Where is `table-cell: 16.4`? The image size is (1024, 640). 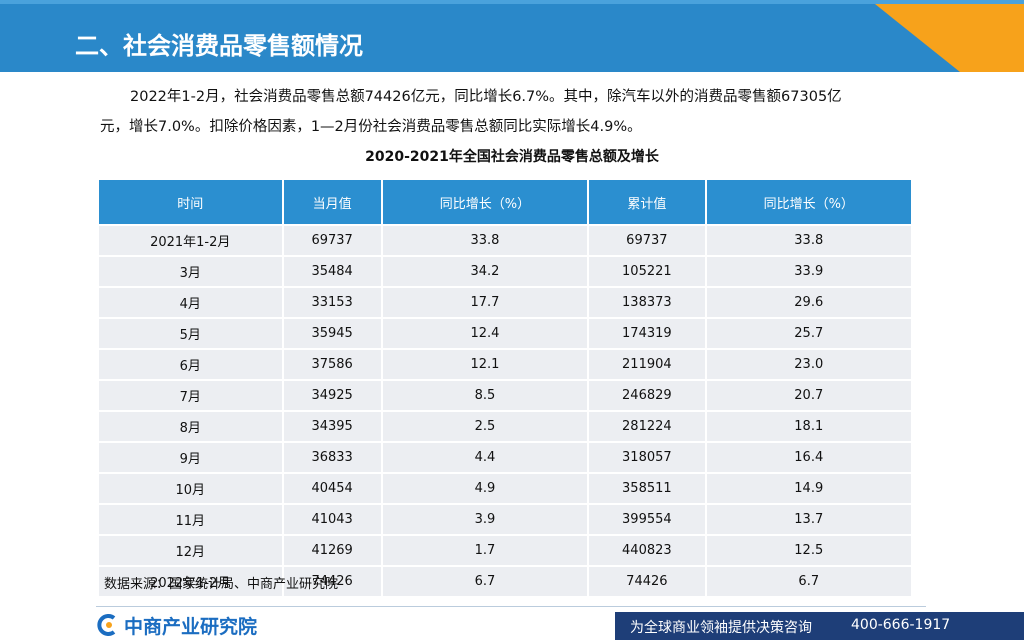
table-cell: 16.4 is located at coordinates (809, 457).